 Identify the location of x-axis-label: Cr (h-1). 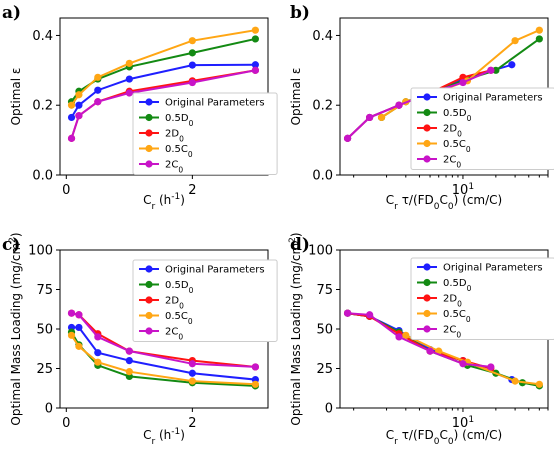
(164, 437).